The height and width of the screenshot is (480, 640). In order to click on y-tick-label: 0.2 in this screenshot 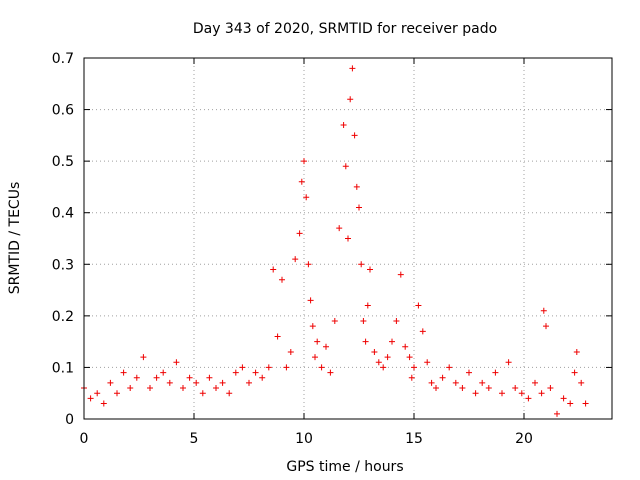, I will do `click(63, 317)`.